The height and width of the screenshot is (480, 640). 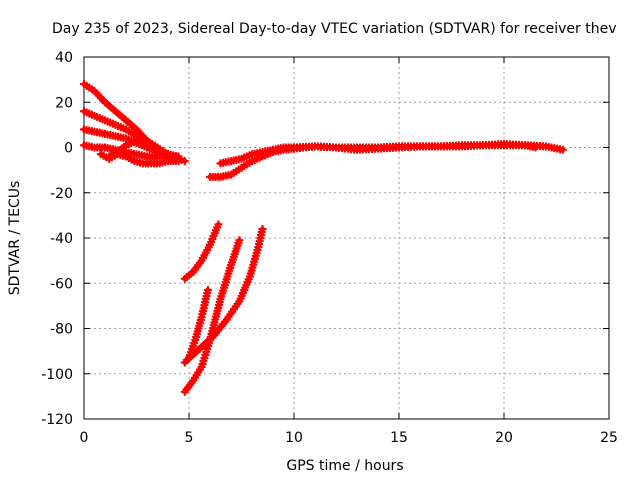 What do you see at coordinates (68, 149) in the screenshot?
I see `y-tick-label: 0` at bounding box center [68, 149].